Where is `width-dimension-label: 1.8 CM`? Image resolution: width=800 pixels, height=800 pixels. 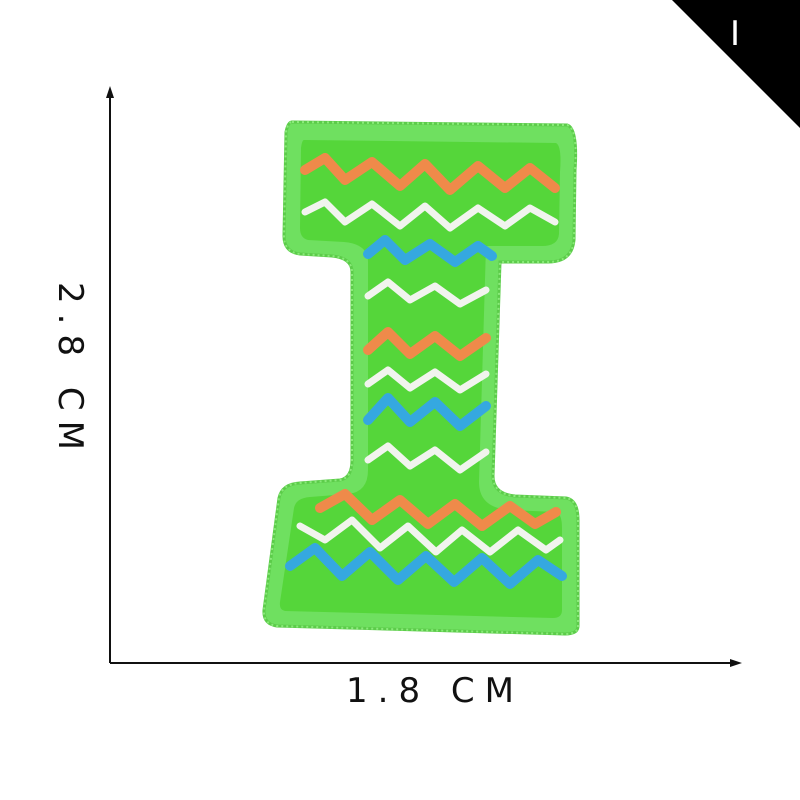
width-dimension-label: 1.8 CM is located at coordinates (435, 691).